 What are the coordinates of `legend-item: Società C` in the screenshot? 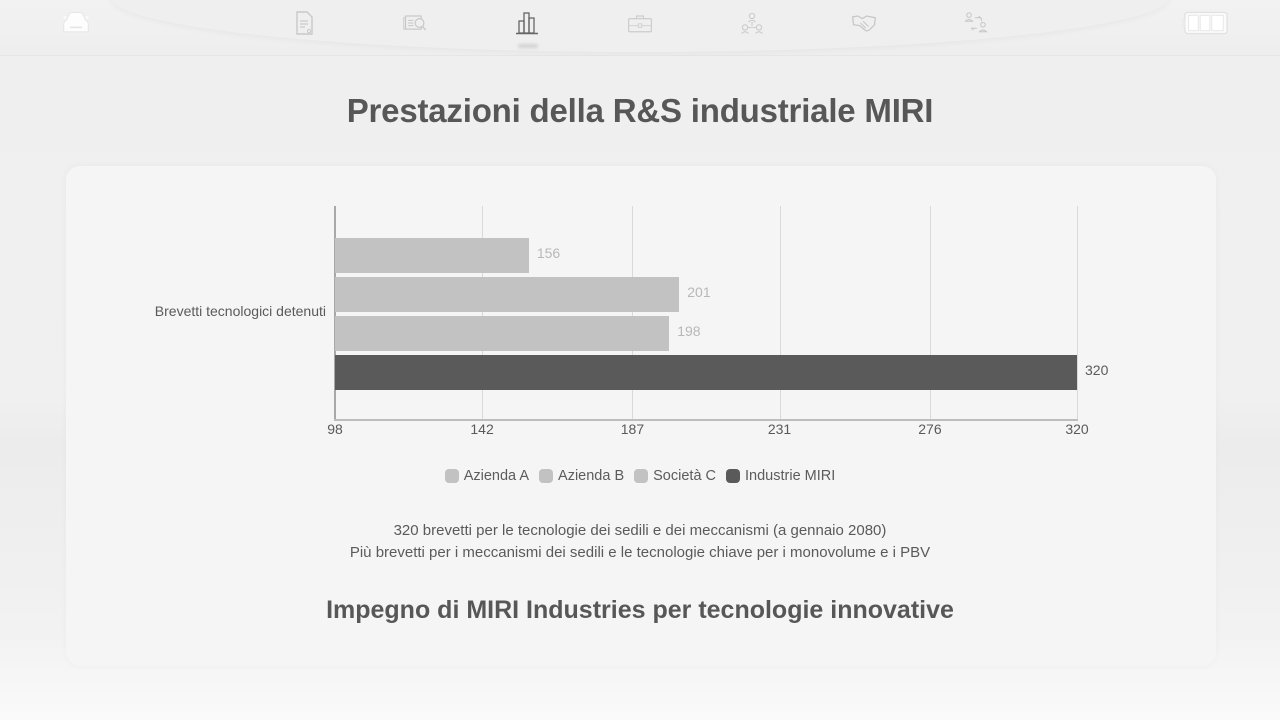 It's located at (675, 476).